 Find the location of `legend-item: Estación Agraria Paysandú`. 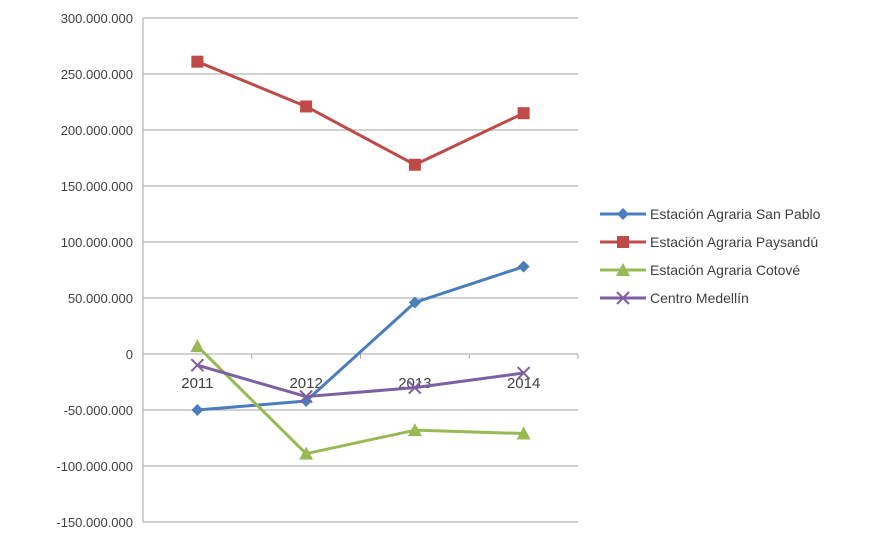

legend-item: Estación Agraria Paysandú is located at coordinates (709, 242).